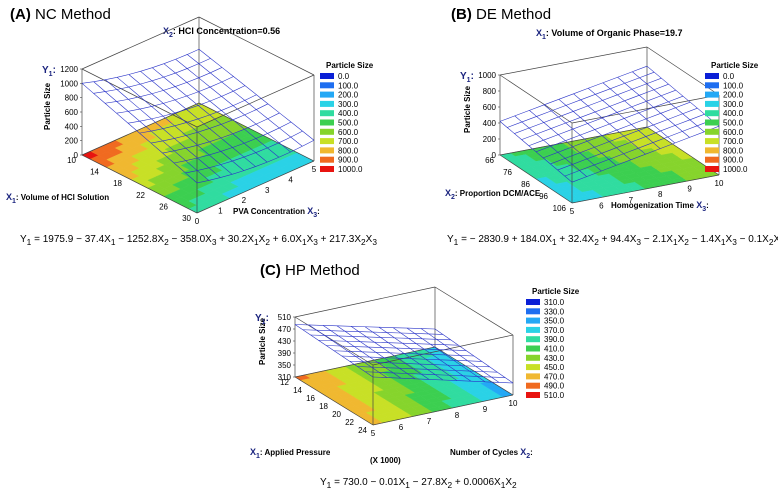 Image resolution: width=778 pixels, height=495 pixels. What do you see at coordinates (554, 358) in the screenshot?
I see `legend-entry: 430.0` at bounding box center [554, 358].